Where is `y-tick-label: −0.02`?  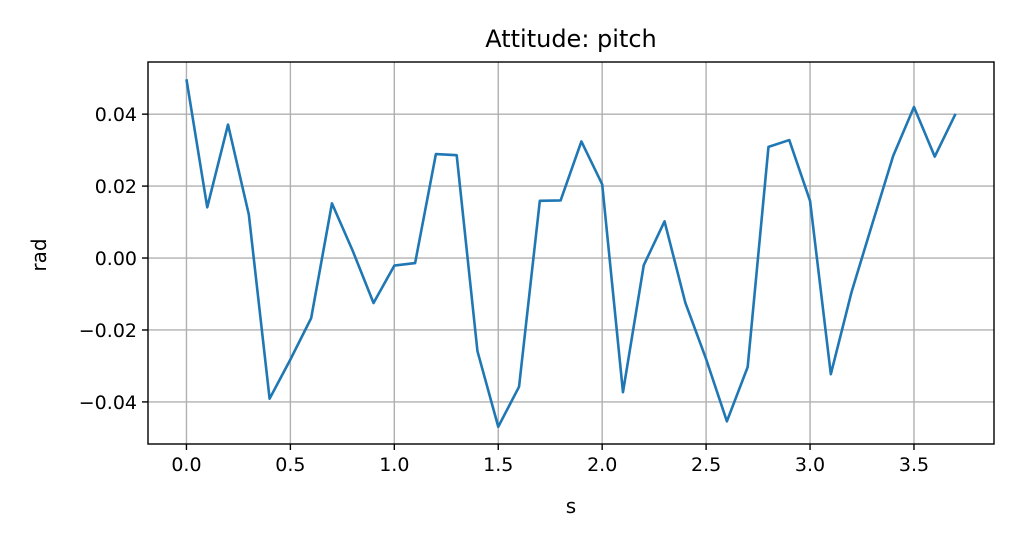
y-tick-label: −0.02 is located at coordinates (108, 331).